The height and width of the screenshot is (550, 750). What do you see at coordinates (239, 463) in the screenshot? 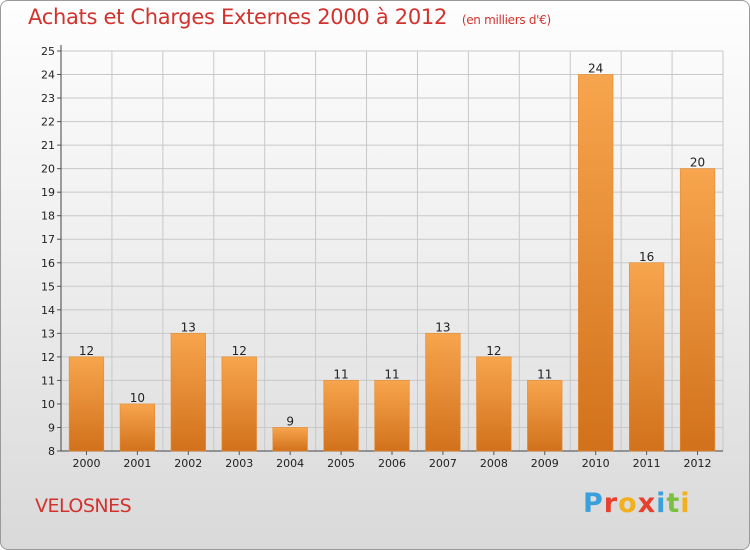
I see `x-tick-label: 2003` at bounding box center [239, 463].